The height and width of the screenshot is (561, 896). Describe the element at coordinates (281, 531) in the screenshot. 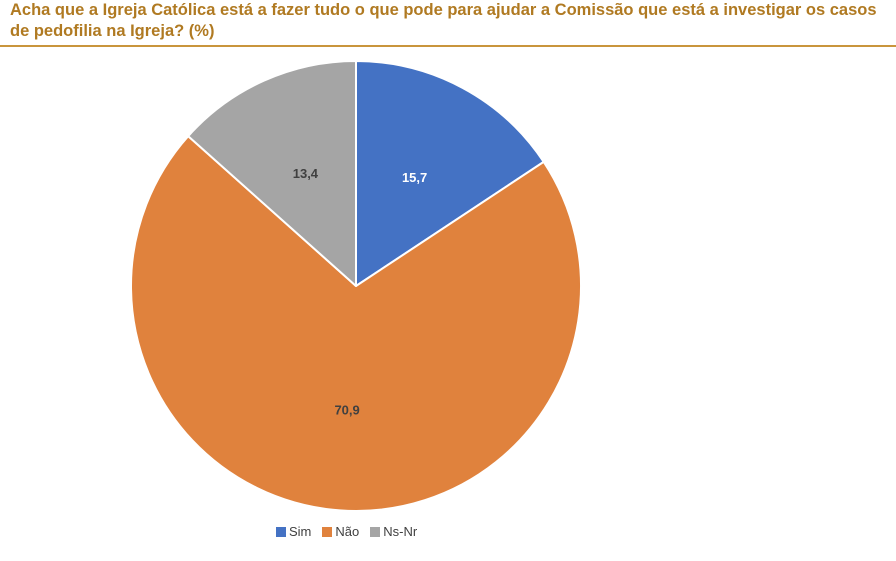

I see `legend-swatch-sim` at that location.